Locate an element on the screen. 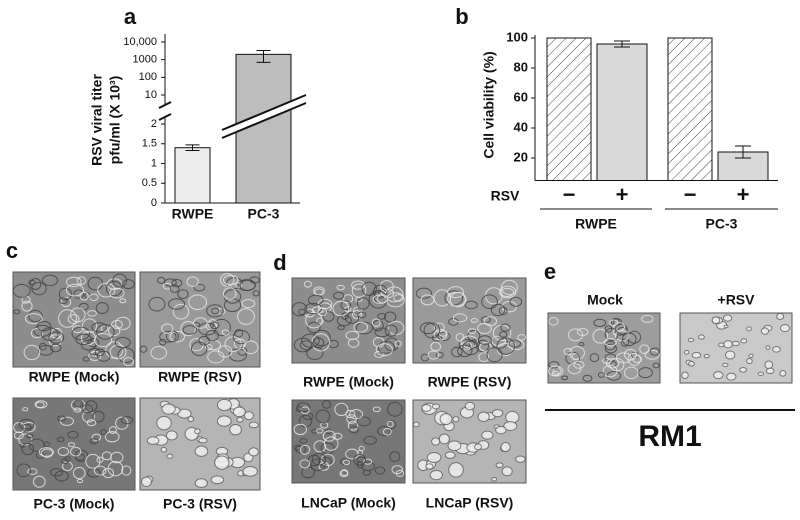 The height and width of the screenshot is (520, 800). x-tick-label: + is located at coordinates (743, 194).